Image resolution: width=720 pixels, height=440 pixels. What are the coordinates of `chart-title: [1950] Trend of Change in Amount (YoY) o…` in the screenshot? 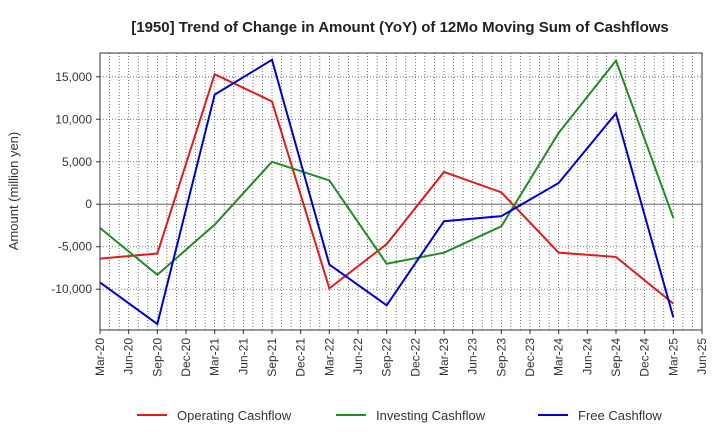 It's located at (400, 27).